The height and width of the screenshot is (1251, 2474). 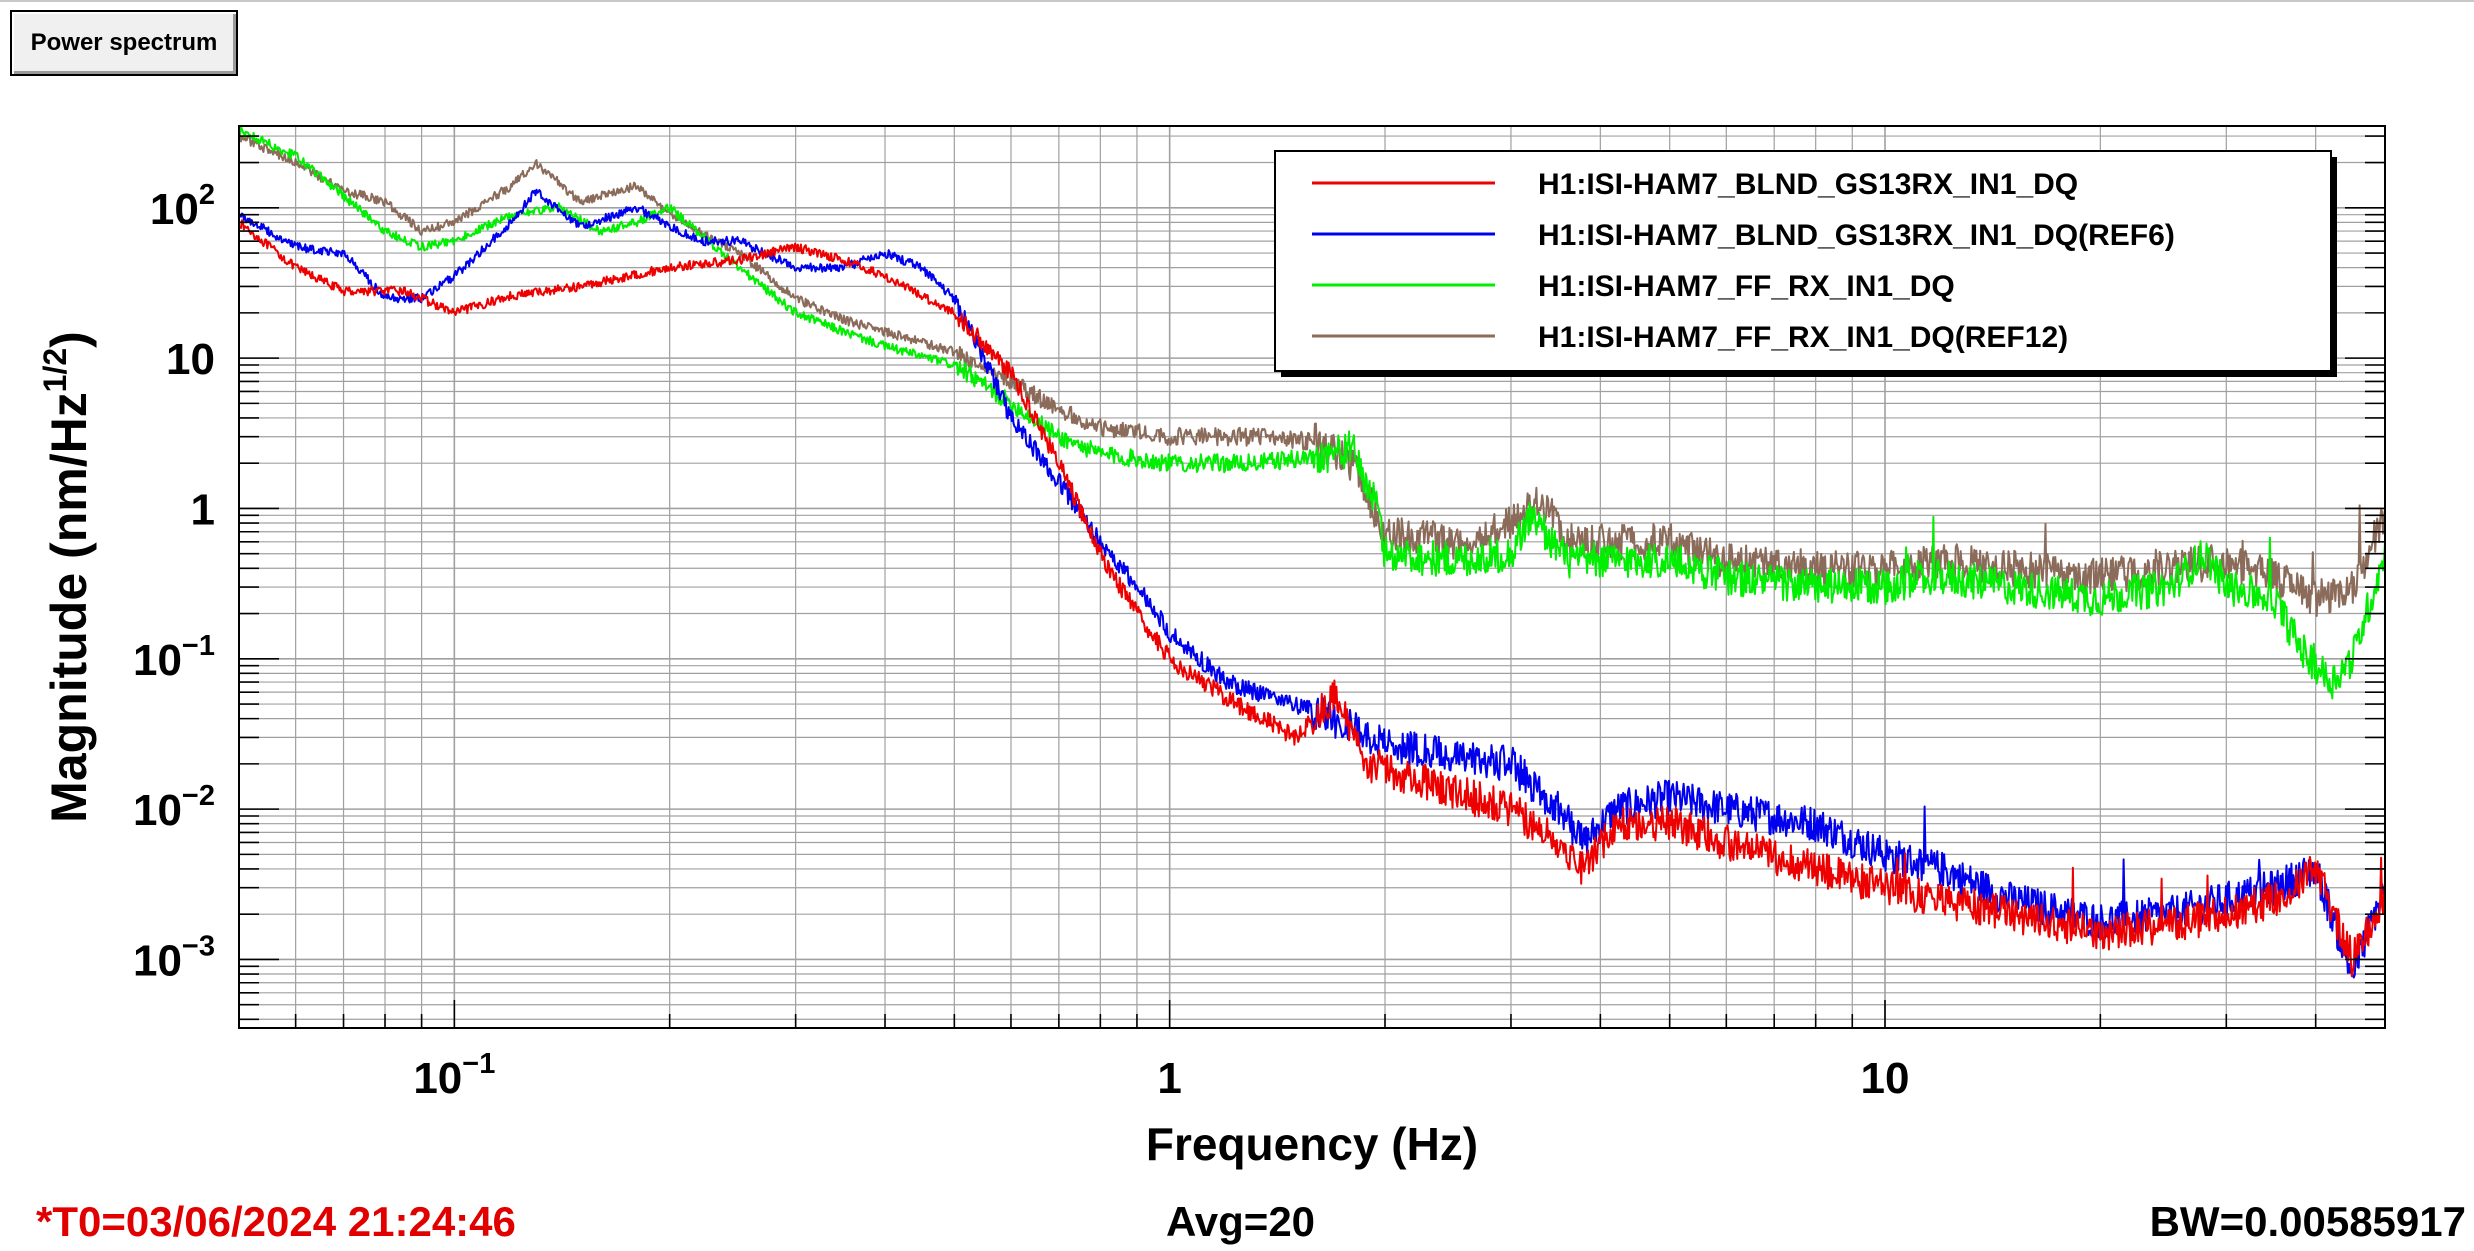 I want to click on y-tick-label: 10⁻², so click(x=174, y=807).